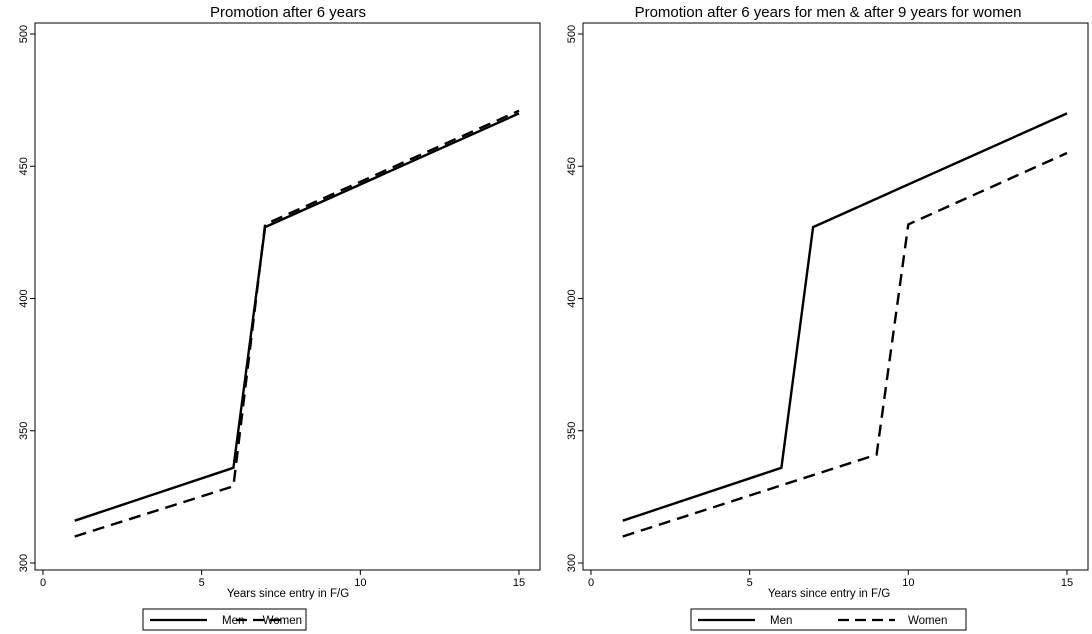 The image size is (1092, 634). I want to click on legend-label-women: Women, so click(927, 621).